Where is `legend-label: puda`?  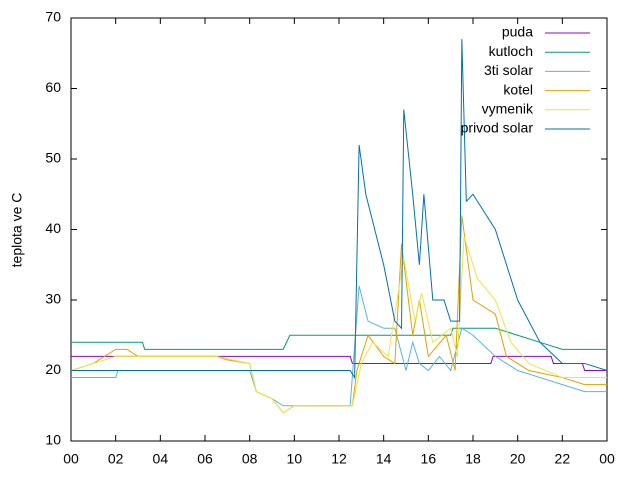
legend-label: puda is located at coordinates (517, 32).